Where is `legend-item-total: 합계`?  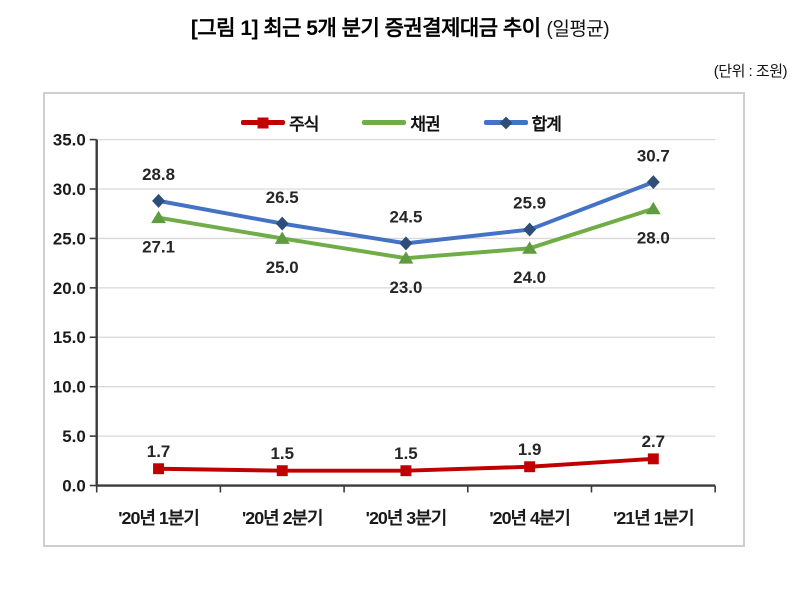
legend-item-total: 합계 is located at coordinates (522, 122).